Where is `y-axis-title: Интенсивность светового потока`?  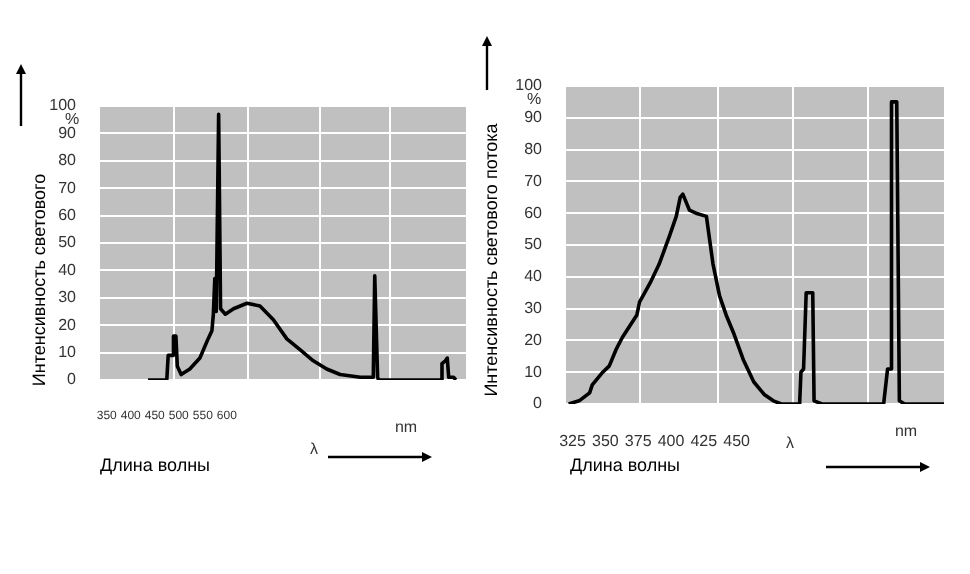 y-axis-title: Интенсивность светового потока is located at coordinates (490, 260).